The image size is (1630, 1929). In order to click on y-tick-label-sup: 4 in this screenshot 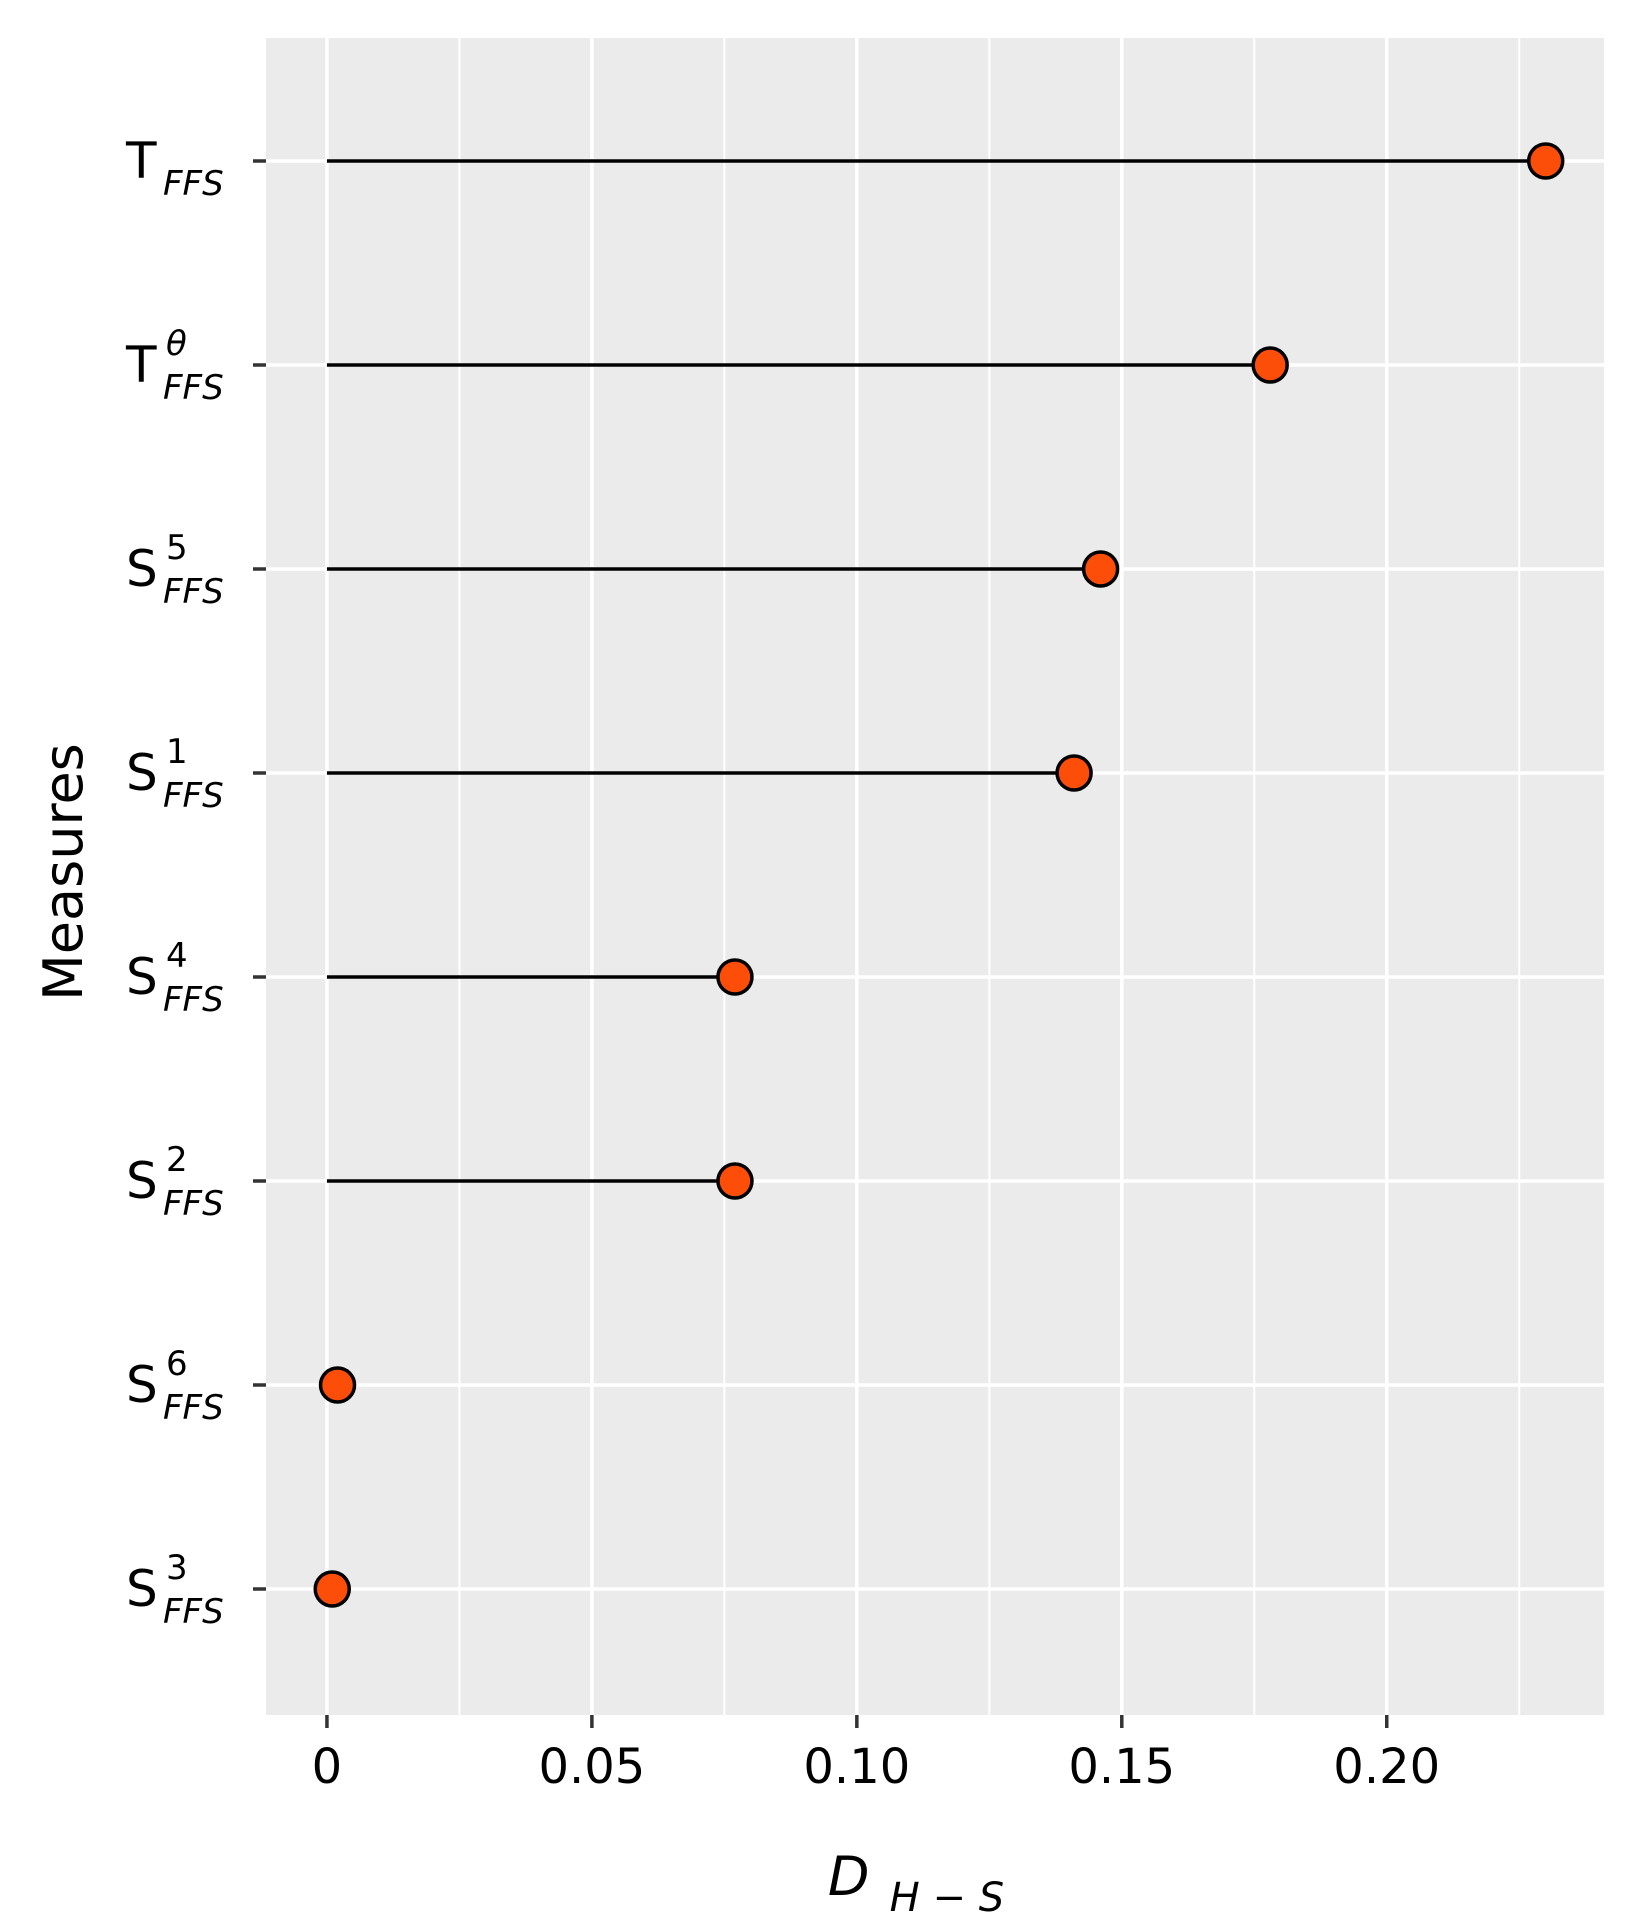, I will do `click(177, 956)`.